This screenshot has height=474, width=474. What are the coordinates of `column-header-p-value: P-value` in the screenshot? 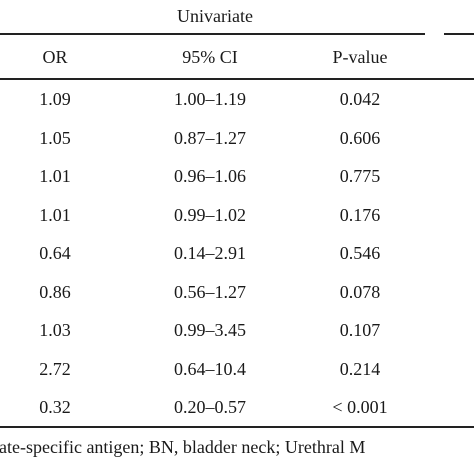 It's located at (360, 57).